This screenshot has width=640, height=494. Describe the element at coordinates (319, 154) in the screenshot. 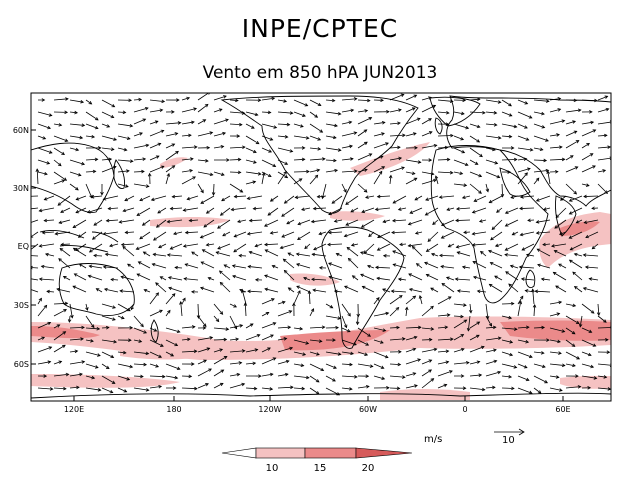

I see `coastline-north-america` at that location.